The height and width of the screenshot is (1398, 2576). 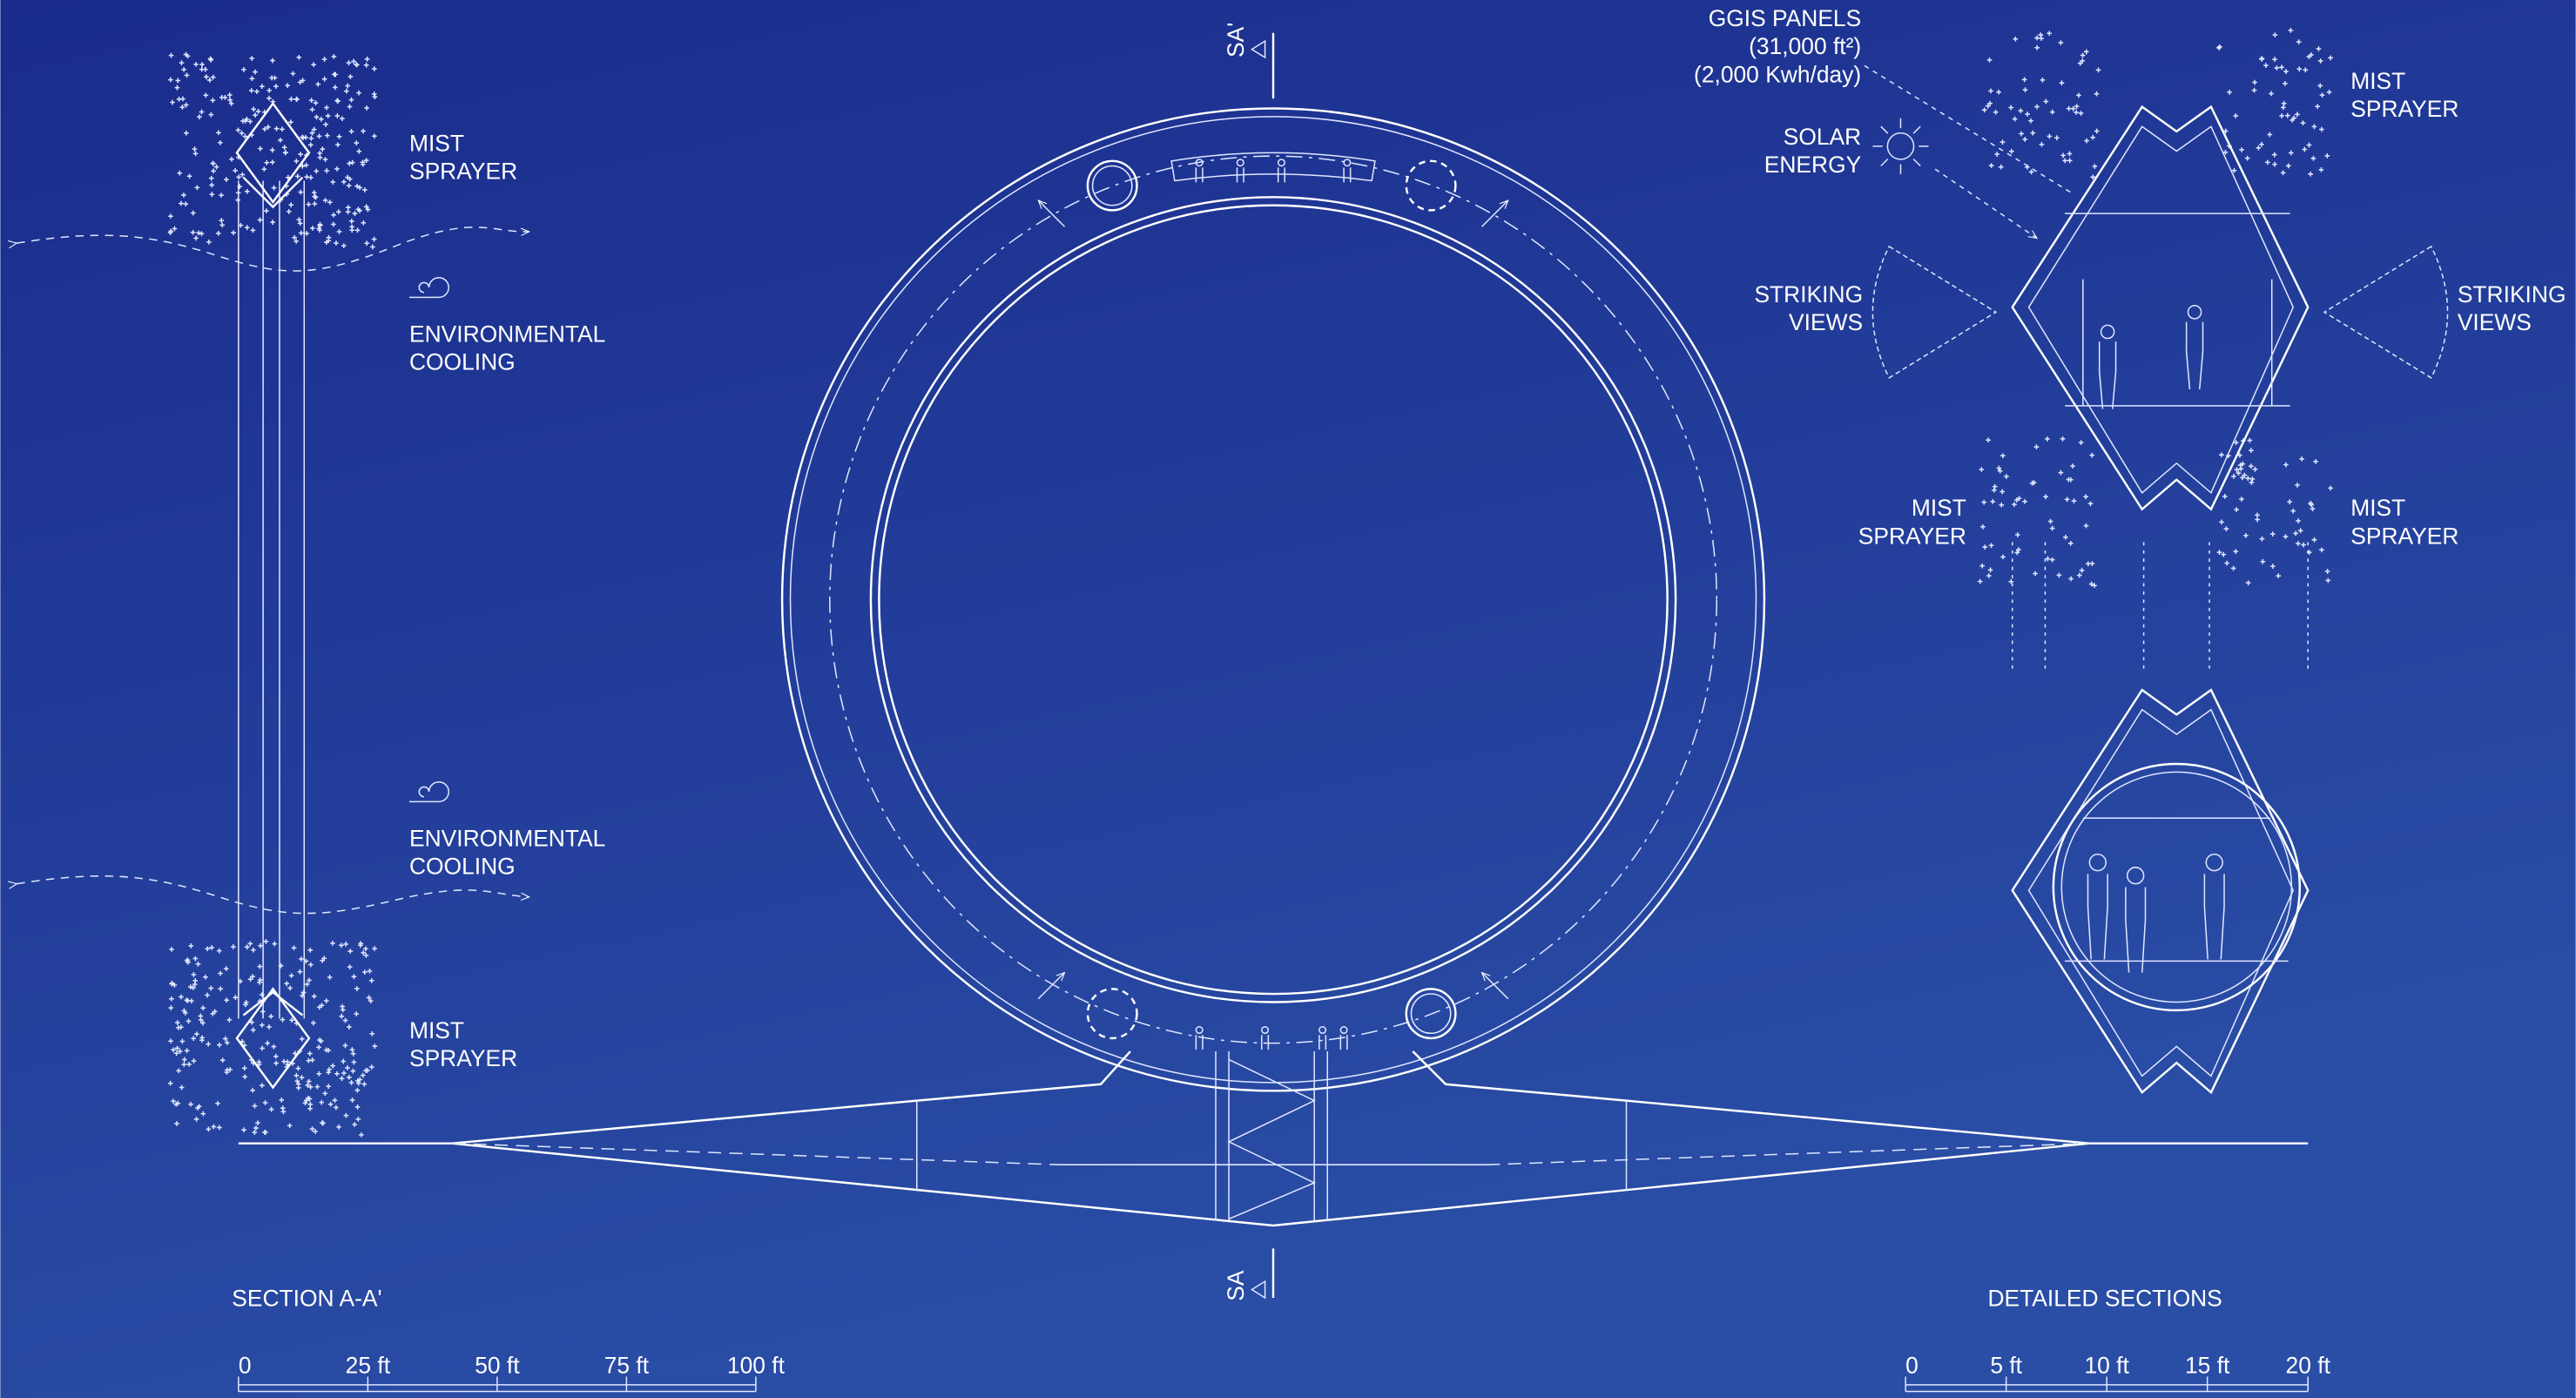 I want to click on label: COOLING, so click(x=462, y=866).